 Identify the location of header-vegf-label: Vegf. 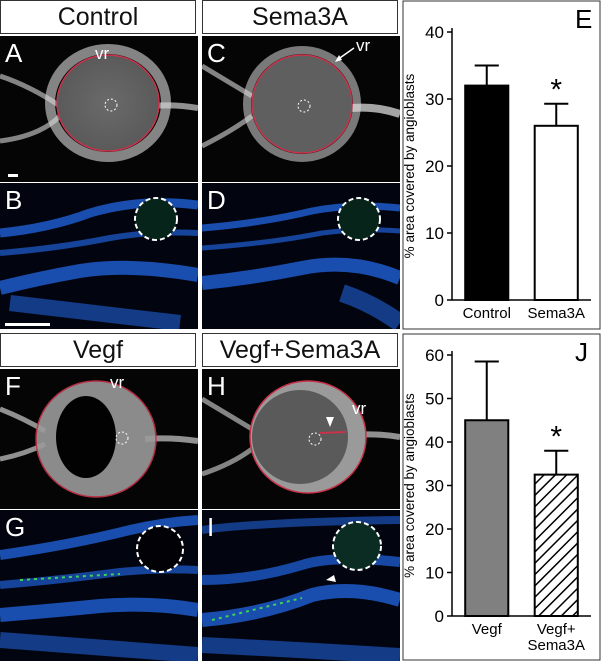
(98, 349).